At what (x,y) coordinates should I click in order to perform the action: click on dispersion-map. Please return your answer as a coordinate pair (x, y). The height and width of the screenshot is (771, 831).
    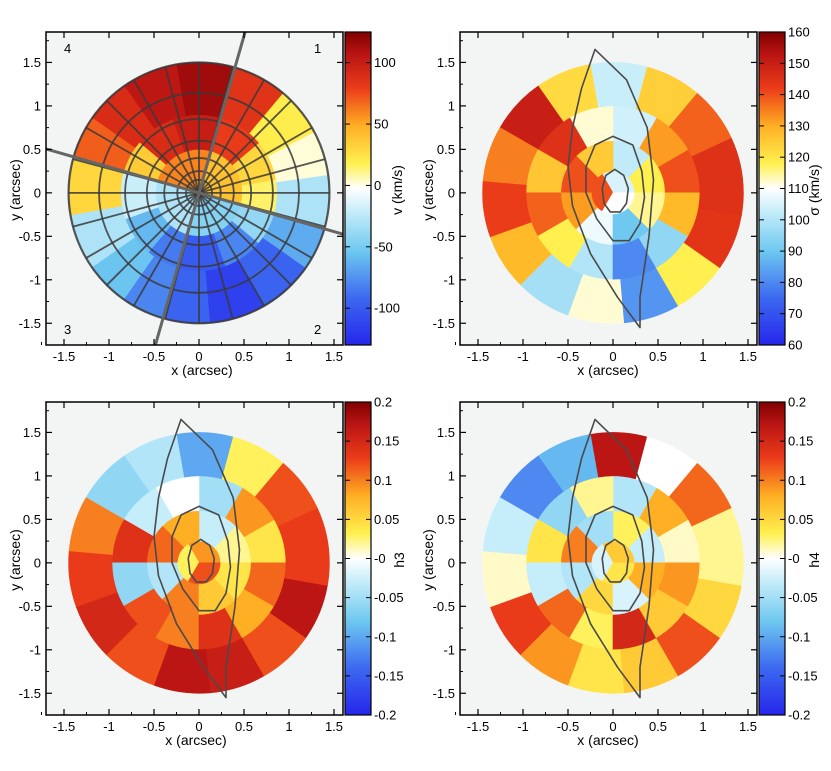
    Looking at the image, I should click on (608, 188).